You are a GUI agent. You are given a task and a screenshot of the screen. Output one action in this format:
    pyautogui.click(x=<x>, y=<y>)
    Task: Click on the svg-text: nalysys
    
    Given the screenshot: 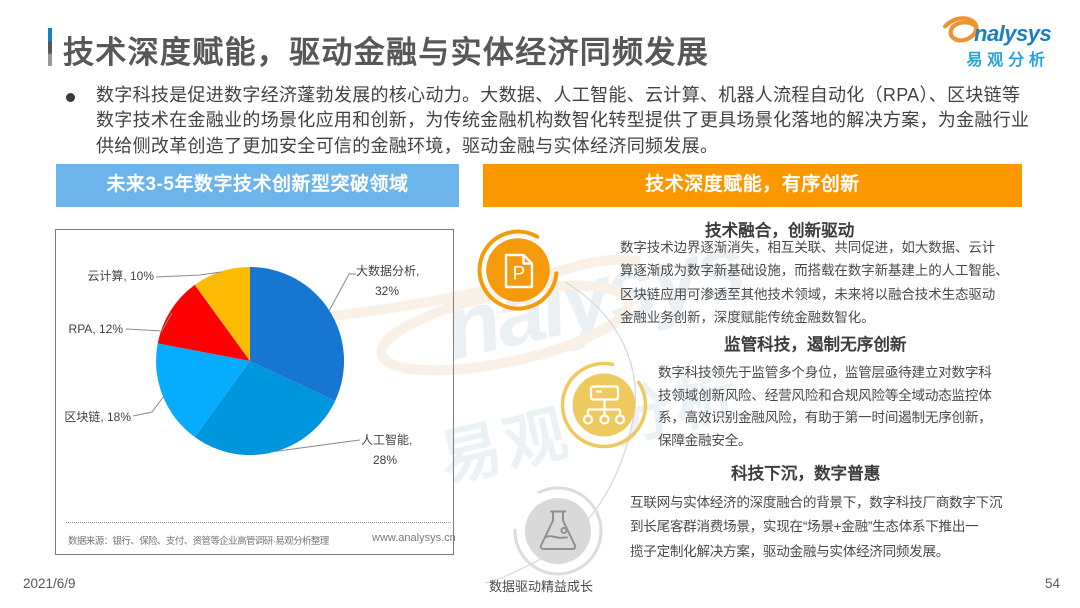 What is the action you would take?
    pyautogui.click(x=1012, y=33)
    